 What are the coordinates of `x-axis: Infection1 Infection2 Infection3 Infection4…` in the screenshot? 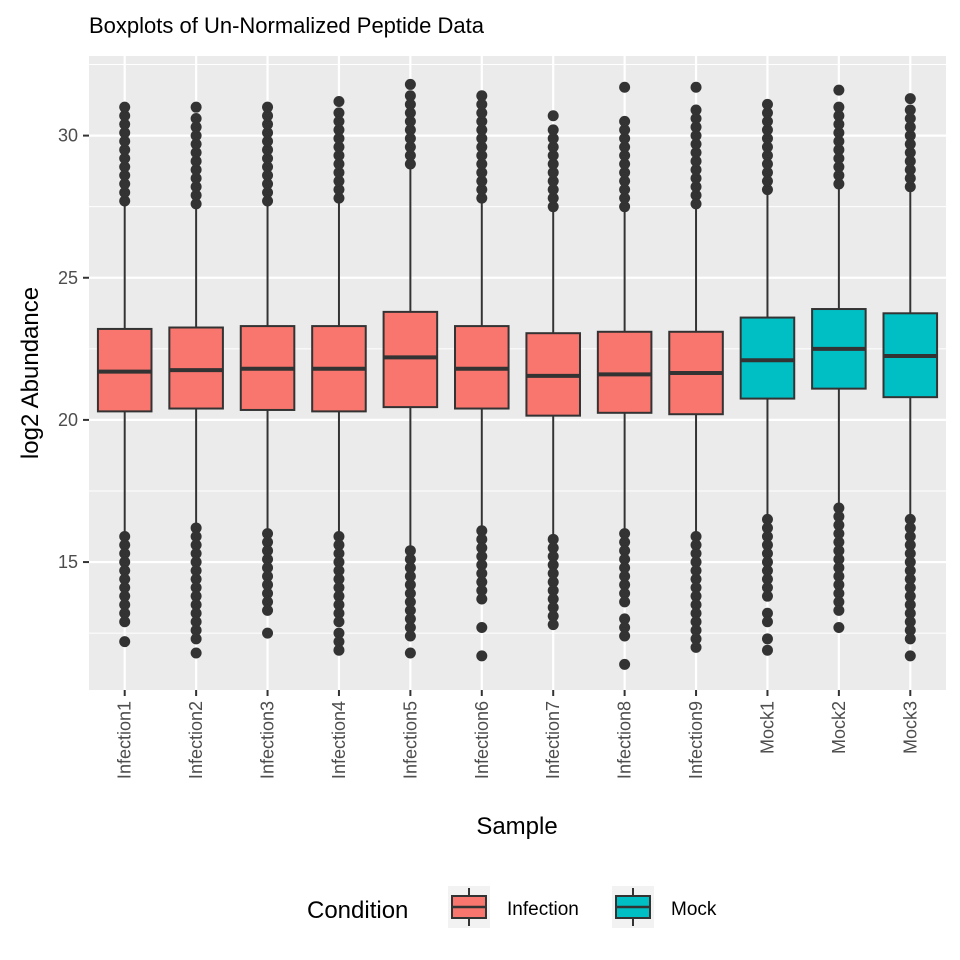 It's located at (517, 734).